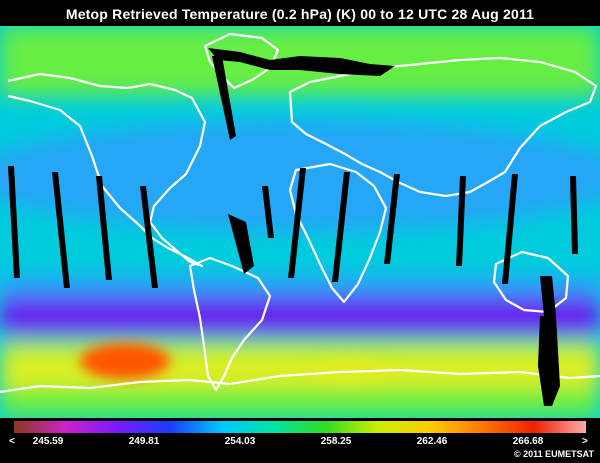 This screenshot has width=600, height=463. I want to click on colorbar-tick-label: 245.59, so click(48, 441).